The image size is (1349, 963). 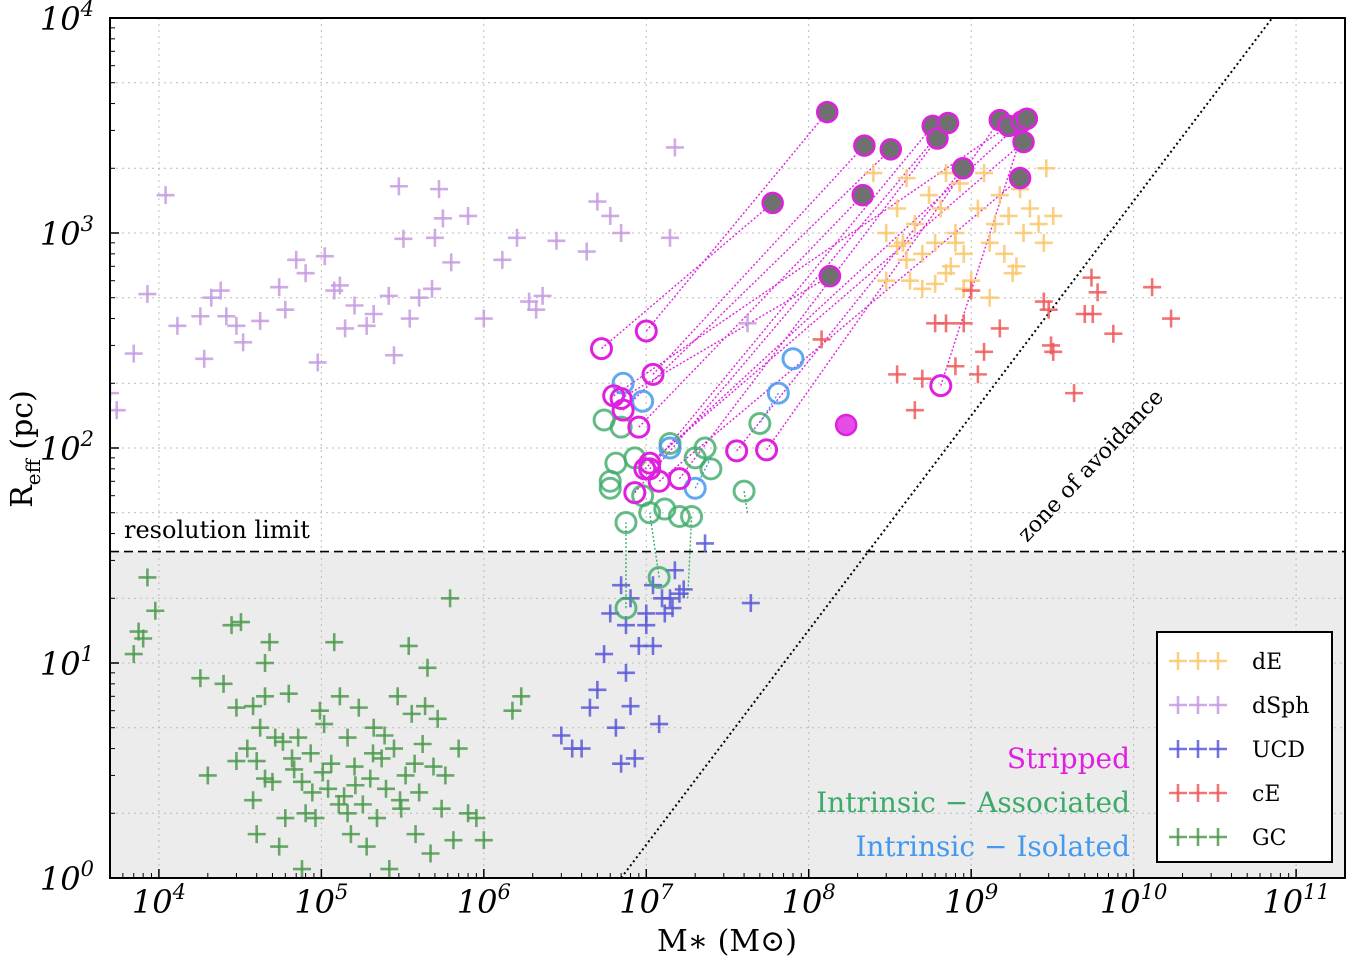 I want to click on classification-label: Intrinsic − Associated, so click(x=973, y=802).